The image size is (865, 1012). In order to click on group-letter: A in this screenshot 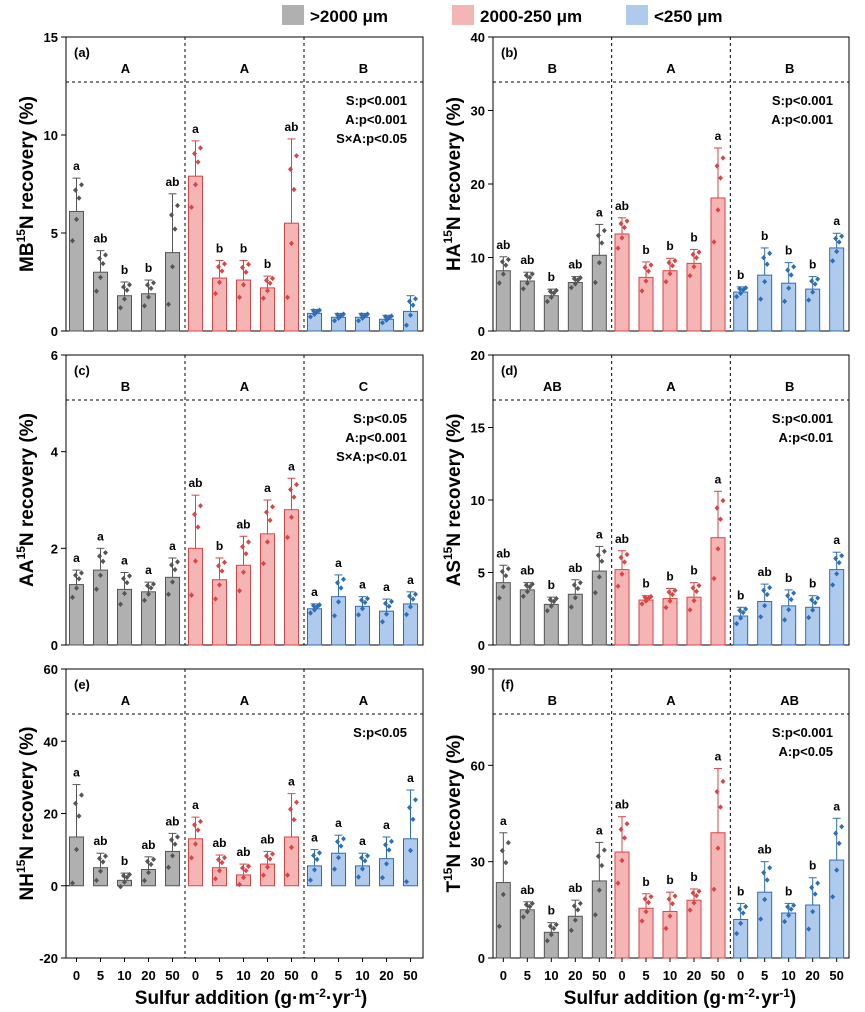, I will do `click(671, 700)`.